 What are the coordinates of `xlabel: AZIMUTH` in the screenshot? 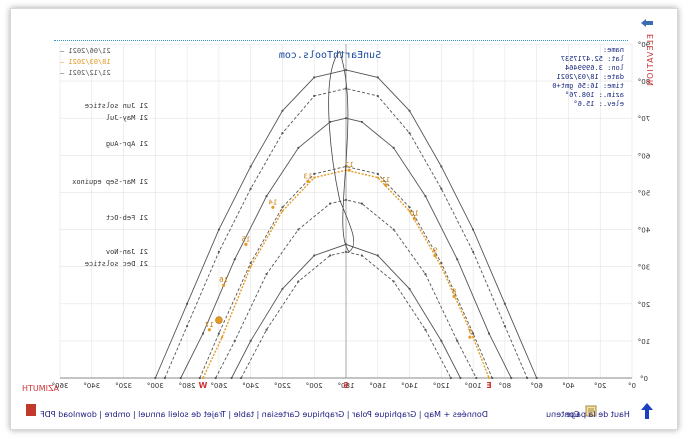 It's located at (40, 388).